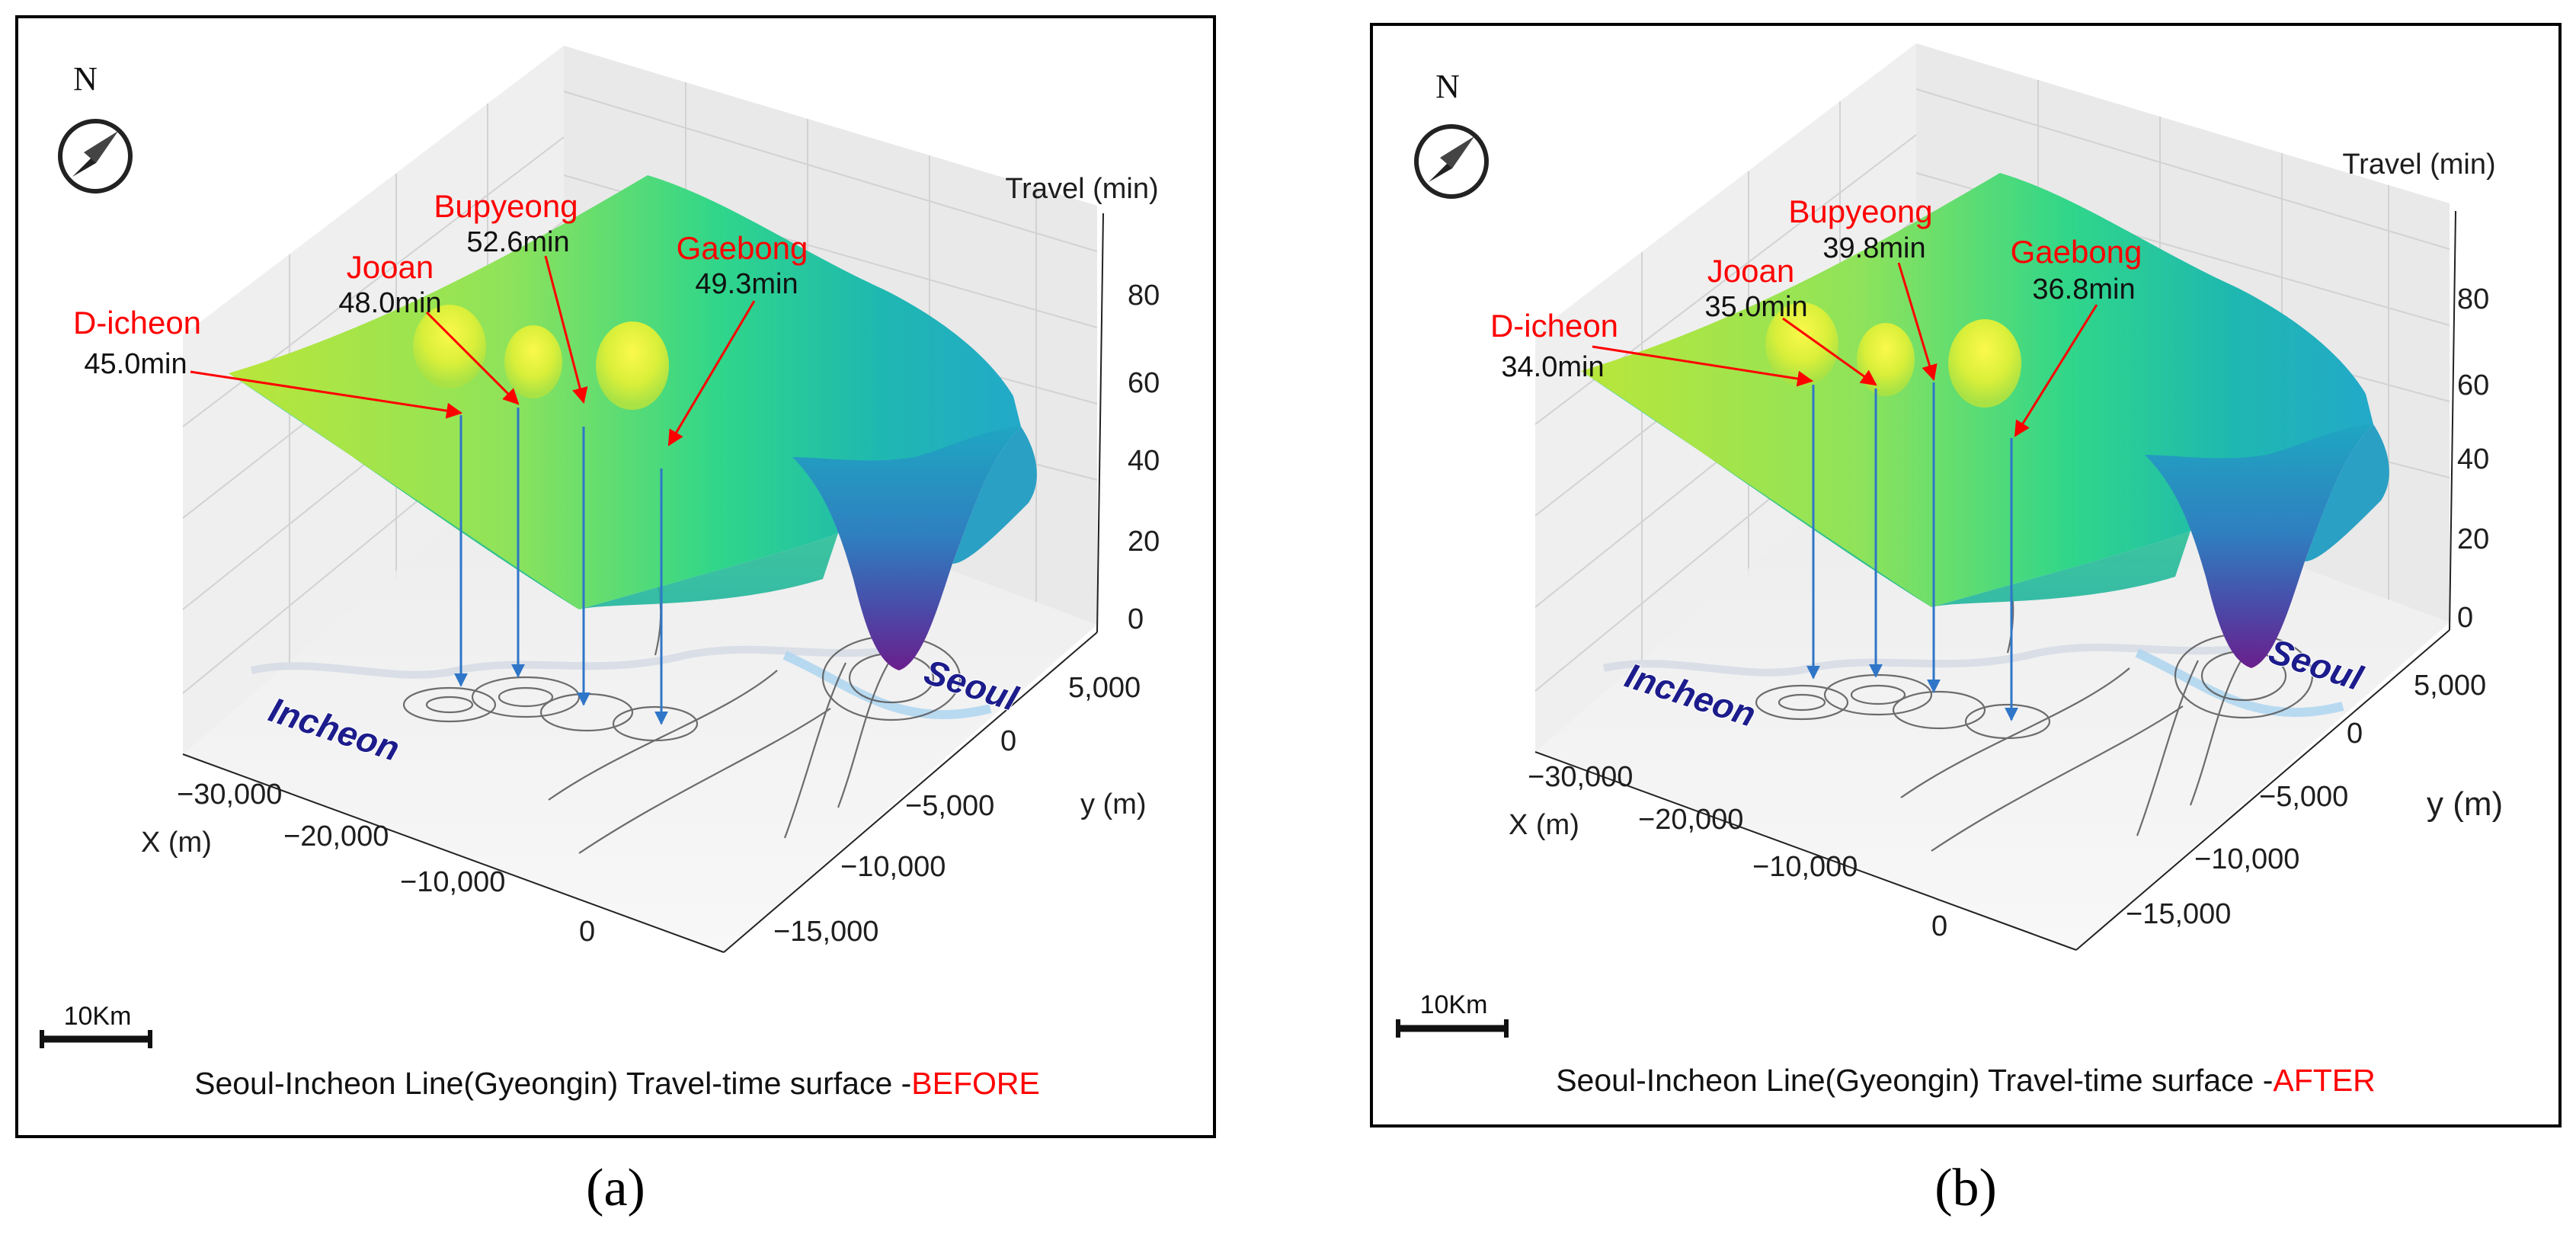 The image size is (2576, 1241). Describe the element at coordinates (1552, 367) in the screenshot. I see `station-value: 34.0min` at that location.